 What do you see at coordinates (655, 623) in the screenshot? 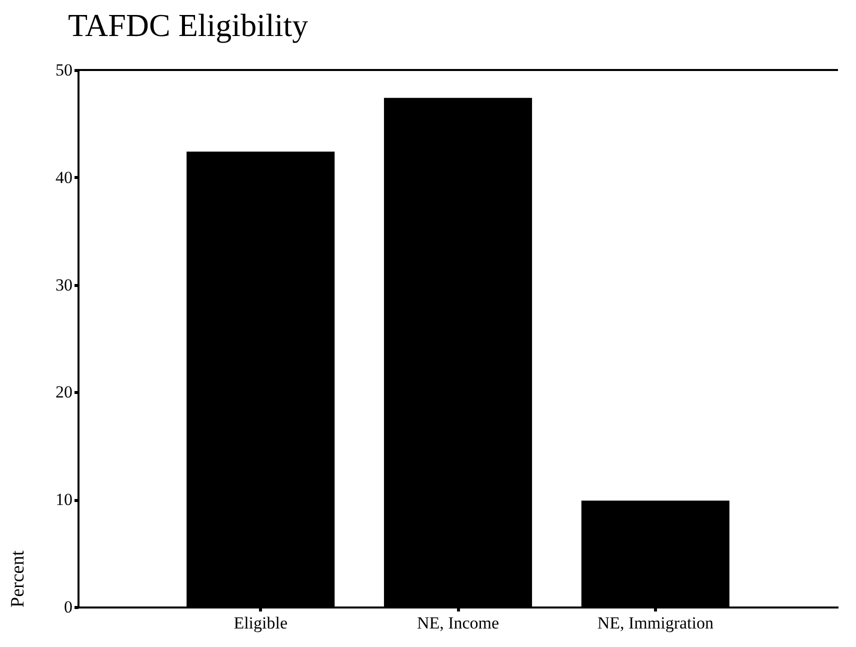
I see `x-tick-label: NE, Immigration` at bounding box center [655, 623].